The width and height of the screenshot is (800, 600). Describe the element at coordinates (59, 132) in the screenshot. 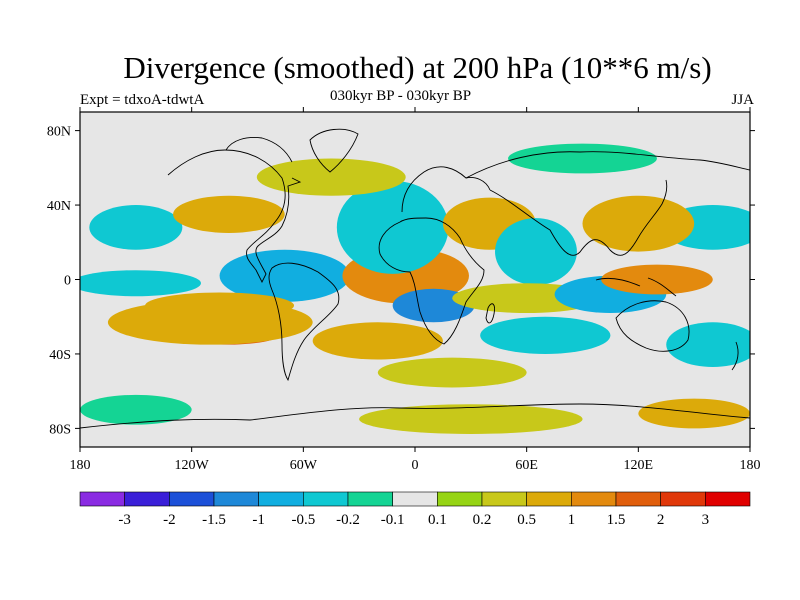

I see `y-tick-label-0: 80N` at that location.